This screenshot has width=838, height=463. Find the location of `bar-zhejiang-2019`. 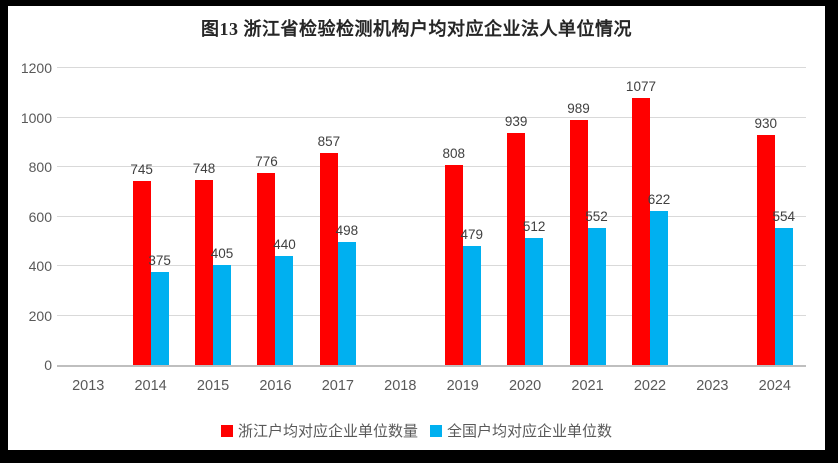

bar-zhejiang-2019 is located at coordinates (453, 265).